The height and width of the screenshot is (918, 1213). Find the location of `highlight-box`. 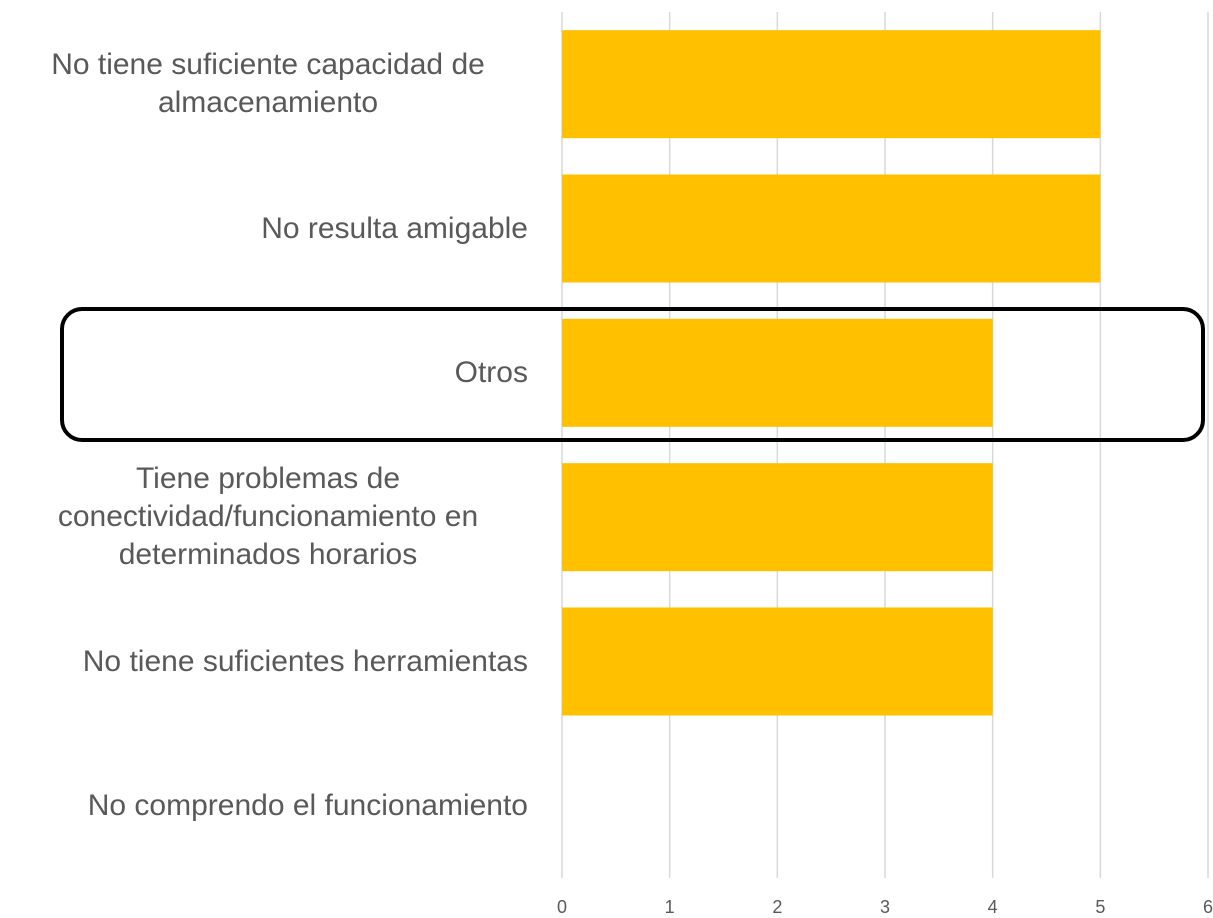

highlight-box is located at coordinates (632, 374).